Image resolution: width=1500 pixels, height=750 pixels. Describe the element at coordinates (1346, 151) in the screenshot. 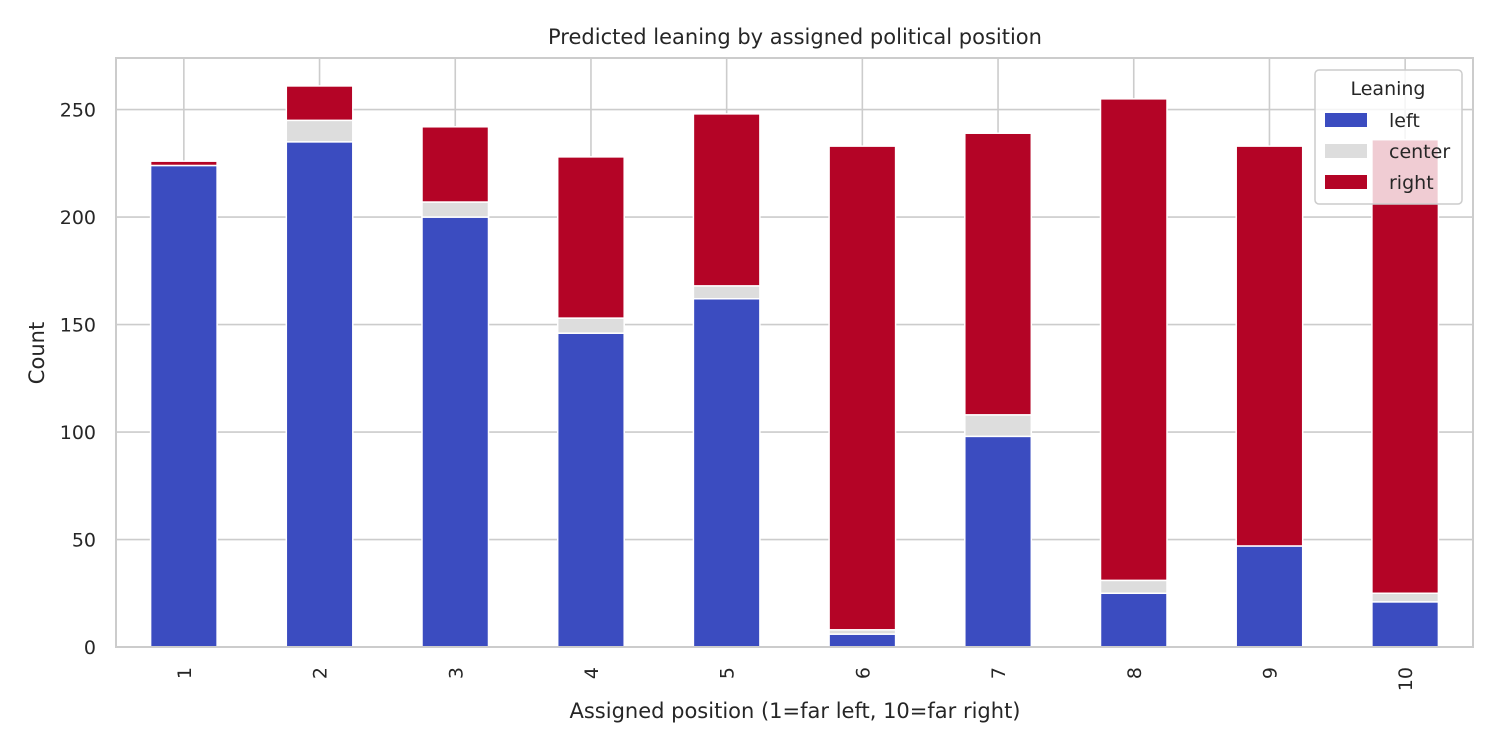

I see `legend-swatch-center` at that location.